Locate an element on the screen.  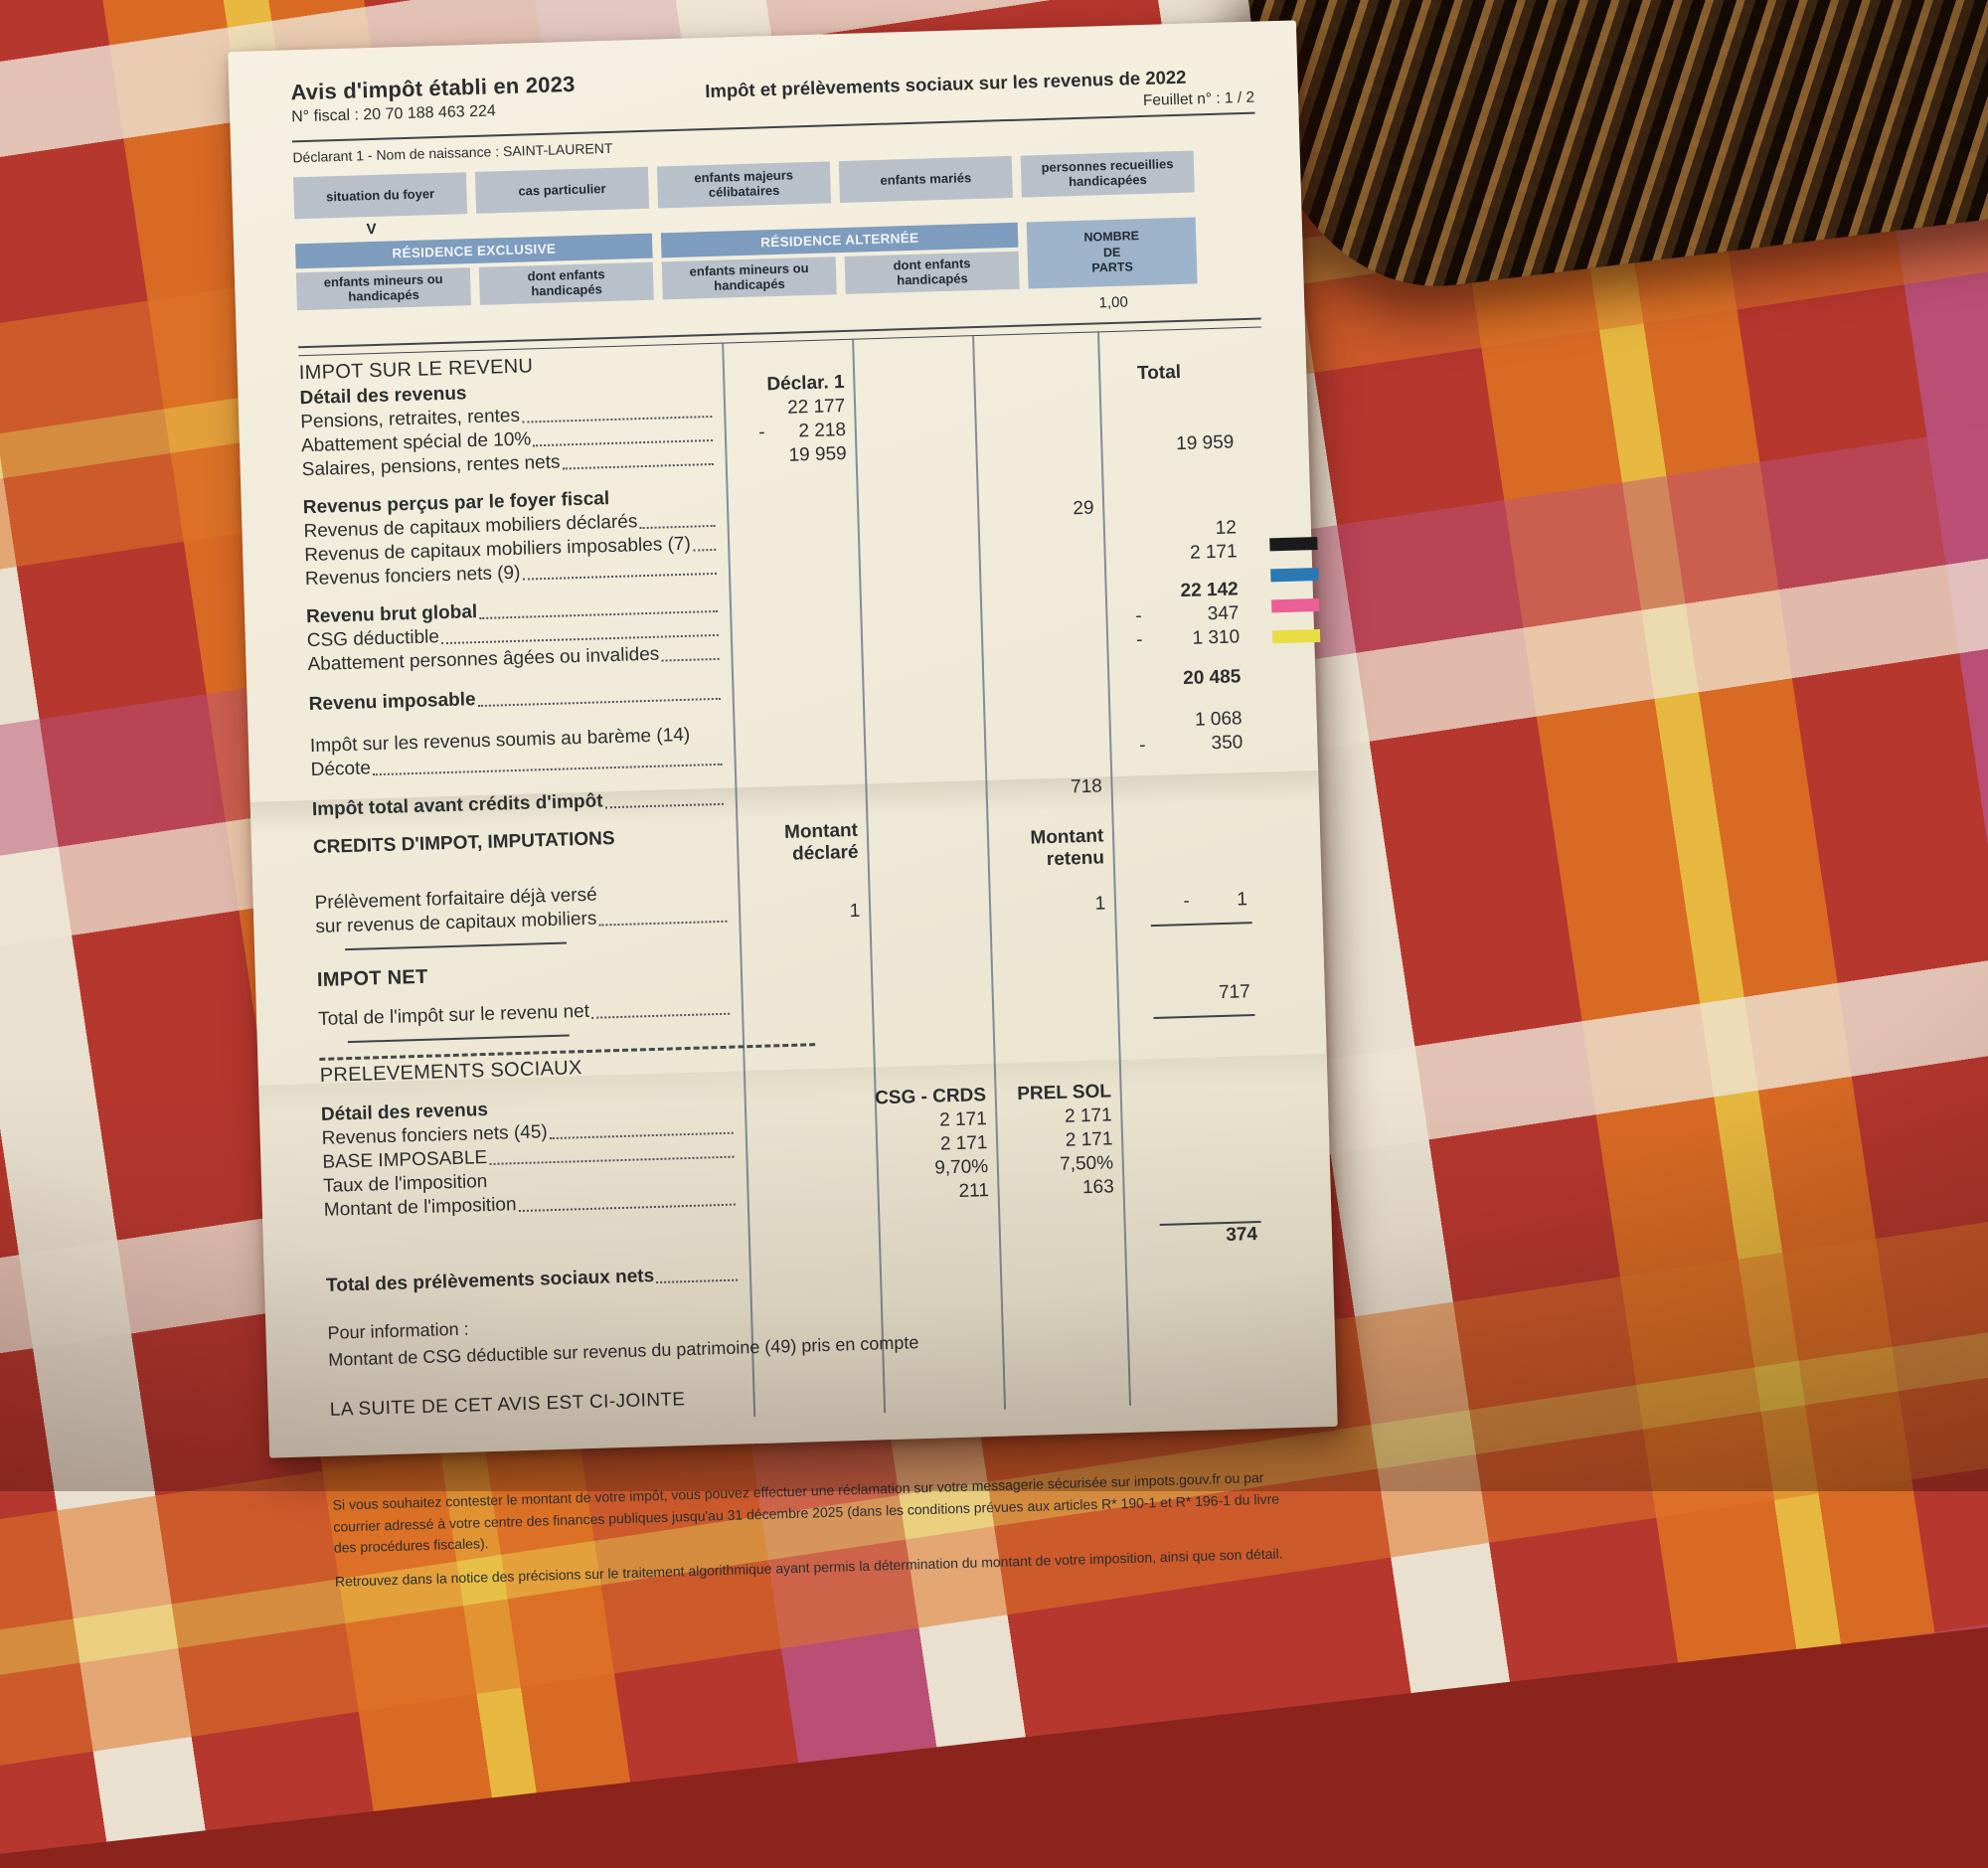
cell-value: 1 310 is located at coordinates (1216, 637).